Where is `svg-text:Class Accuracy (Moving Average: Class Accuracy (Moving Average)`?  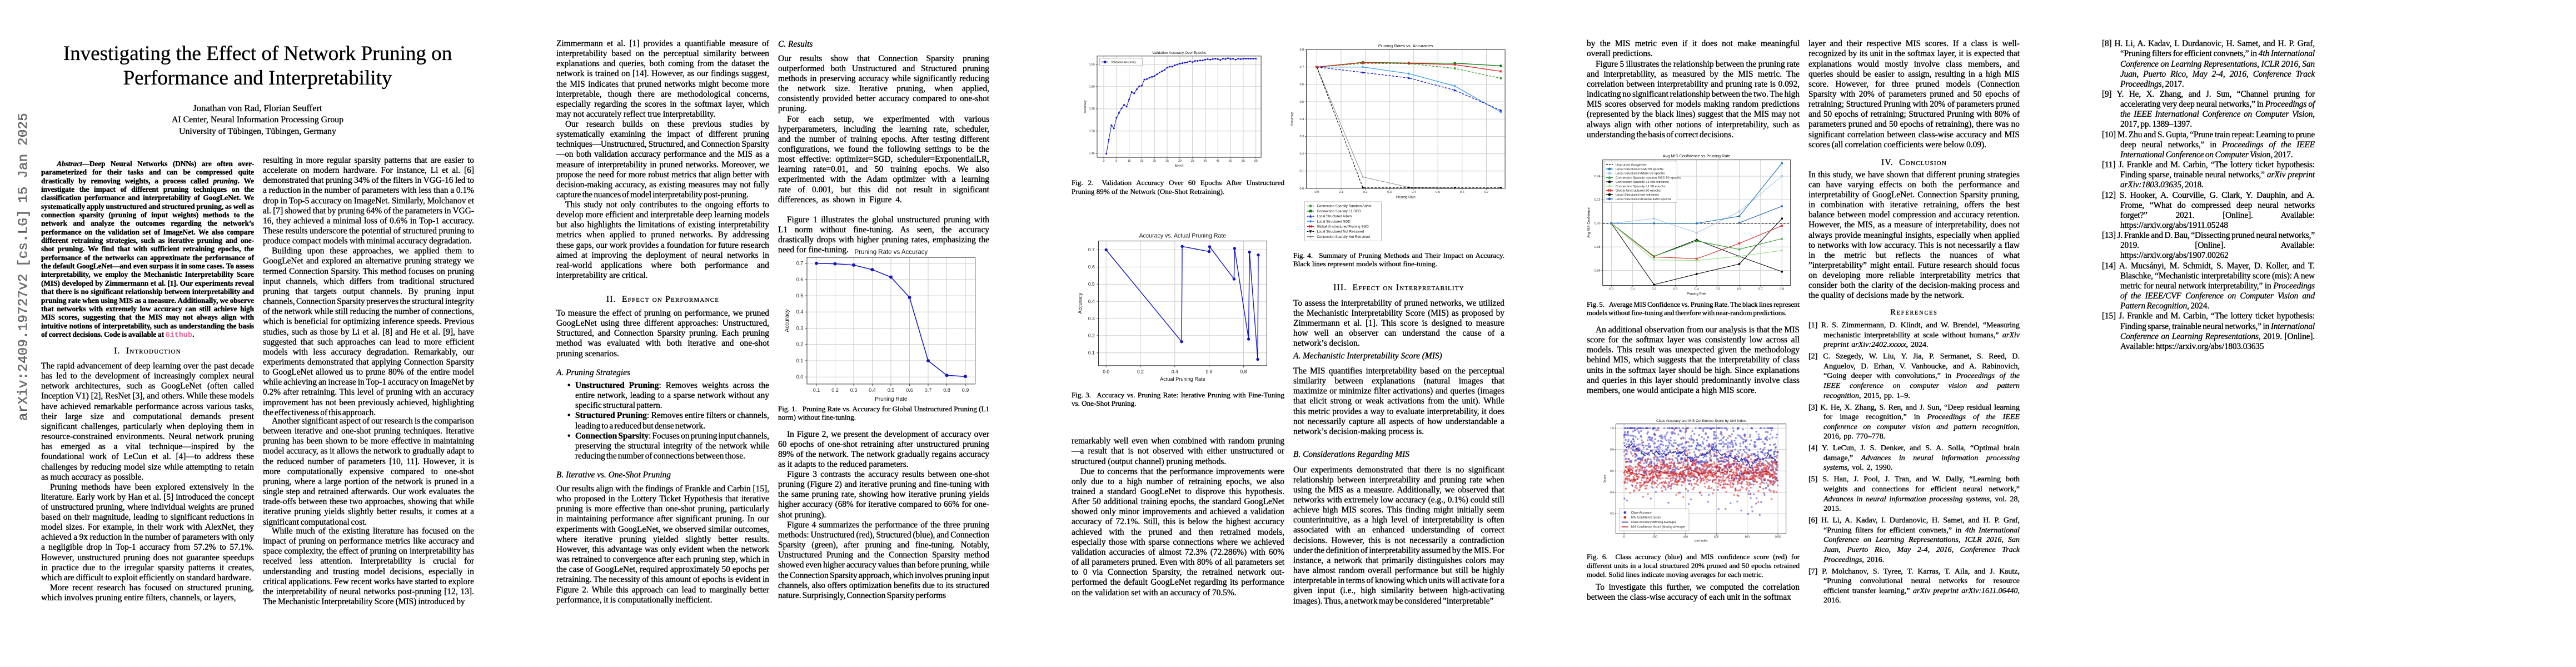
svg-text:Class Accuracy (Moving Average: Class Accuracy (Moving Average) is located at coordinates (1653, 522).